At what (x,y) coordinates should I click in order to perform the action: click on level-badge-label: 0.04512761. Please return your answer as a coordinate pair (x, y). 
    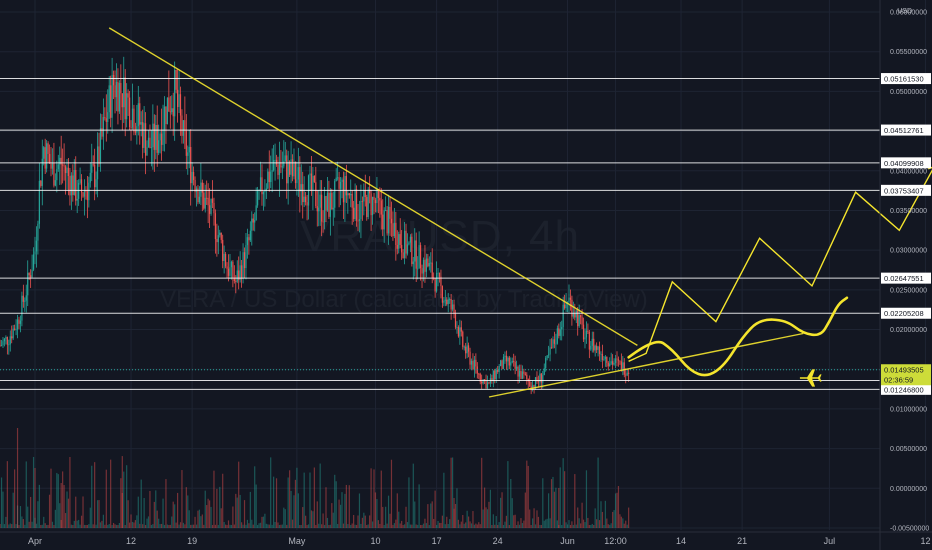
    Looking at the image, I should click on (904, 130).